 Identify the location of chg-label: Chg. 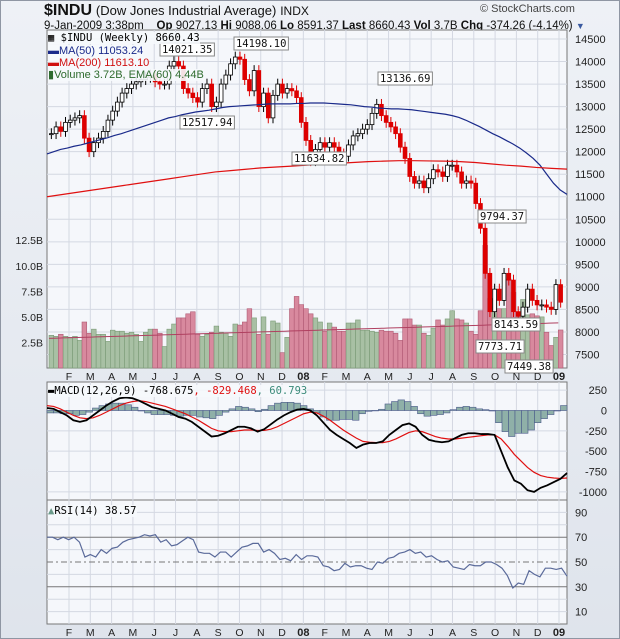
(472, 26).